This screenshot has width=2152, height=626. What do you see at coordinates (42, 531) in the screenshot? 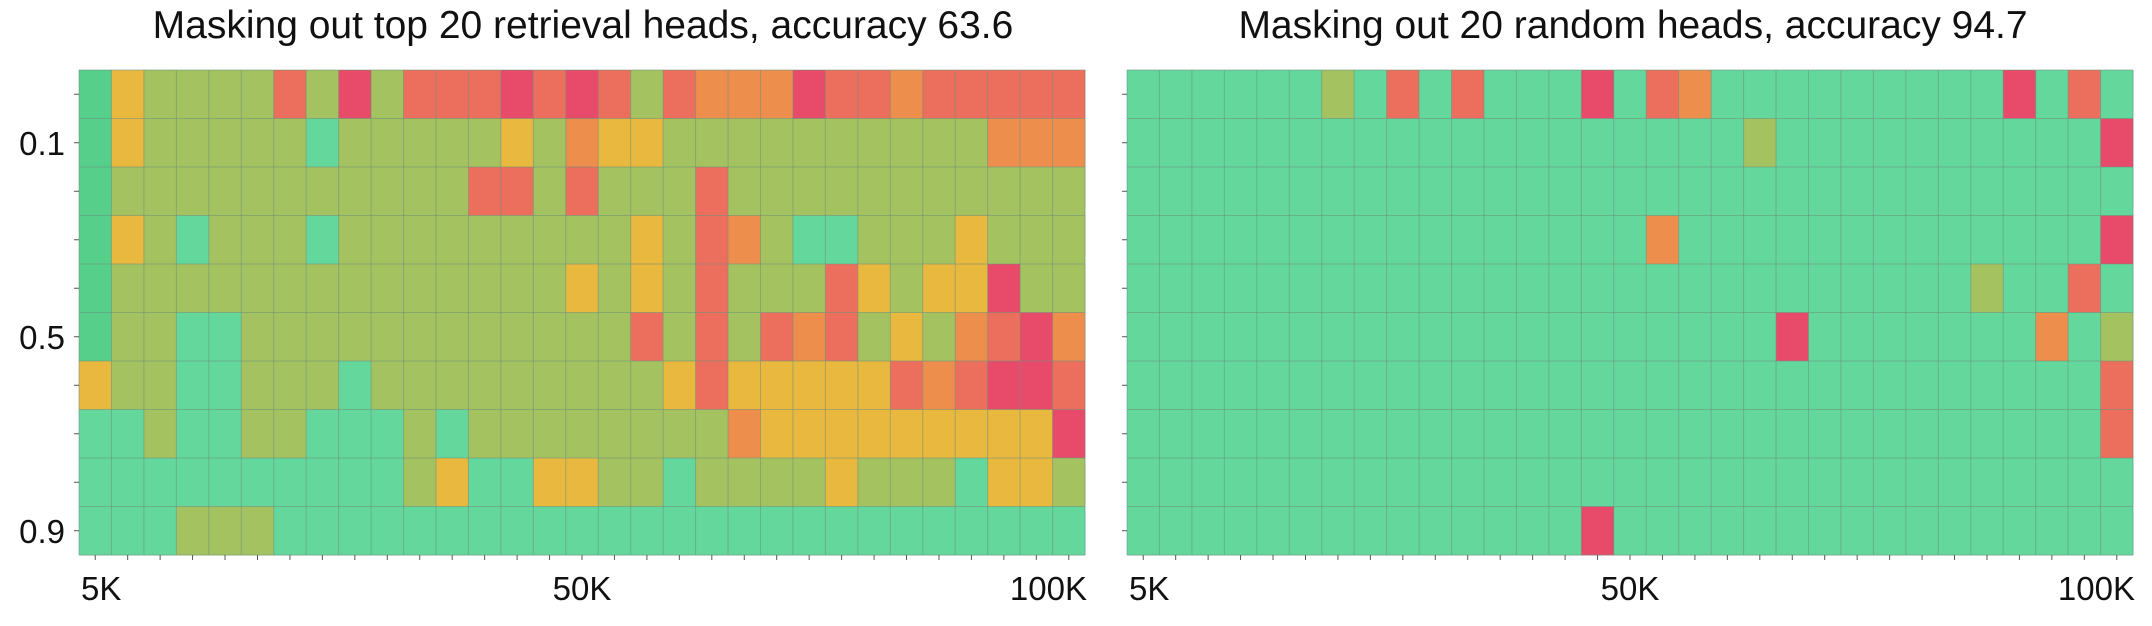
I see `y-tick-label: 0.9` at bounding box center [42, 531].